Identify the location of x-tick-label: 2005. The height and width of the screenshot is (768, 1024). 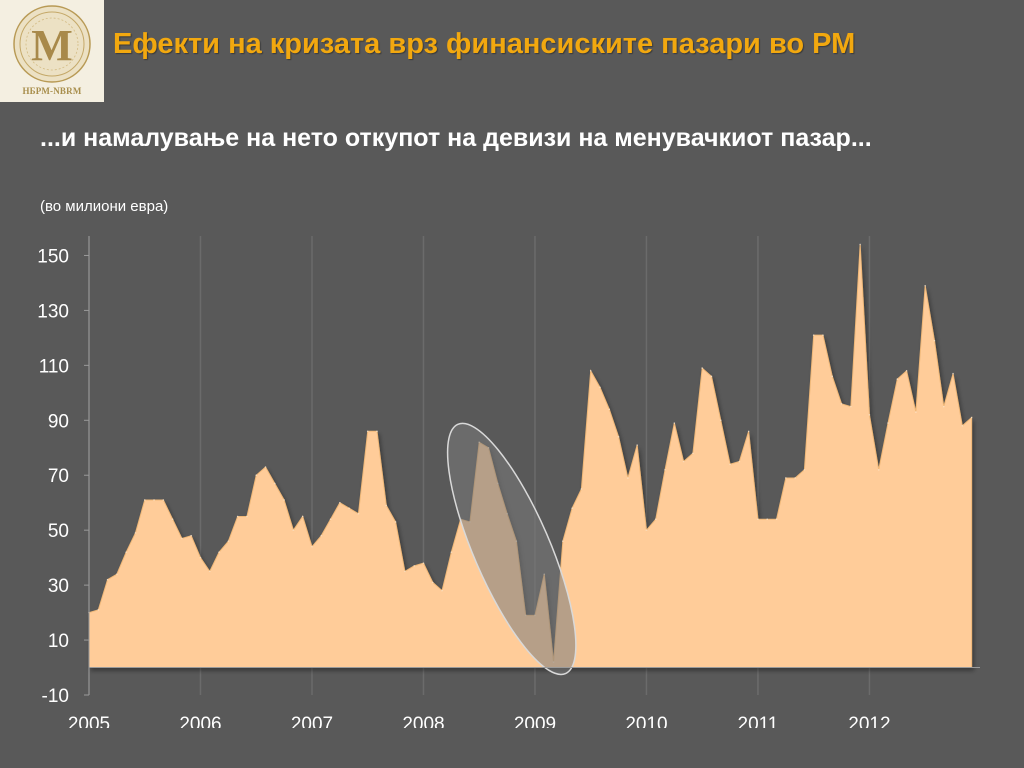
(89, 721).